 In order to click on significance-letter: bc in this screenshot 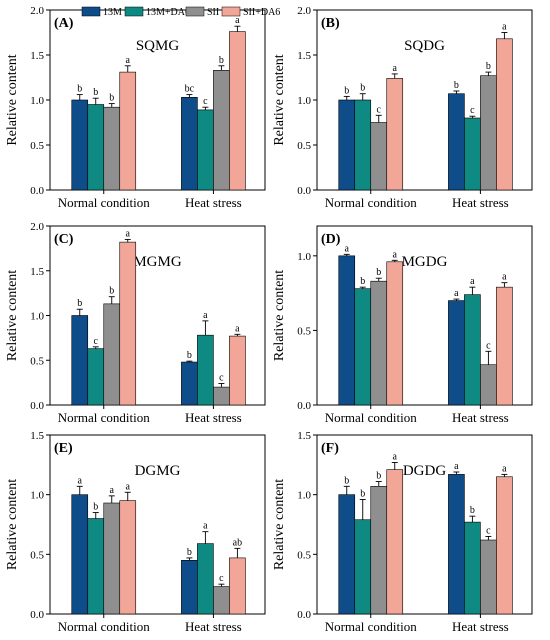, I will do `click(190, 89)`.